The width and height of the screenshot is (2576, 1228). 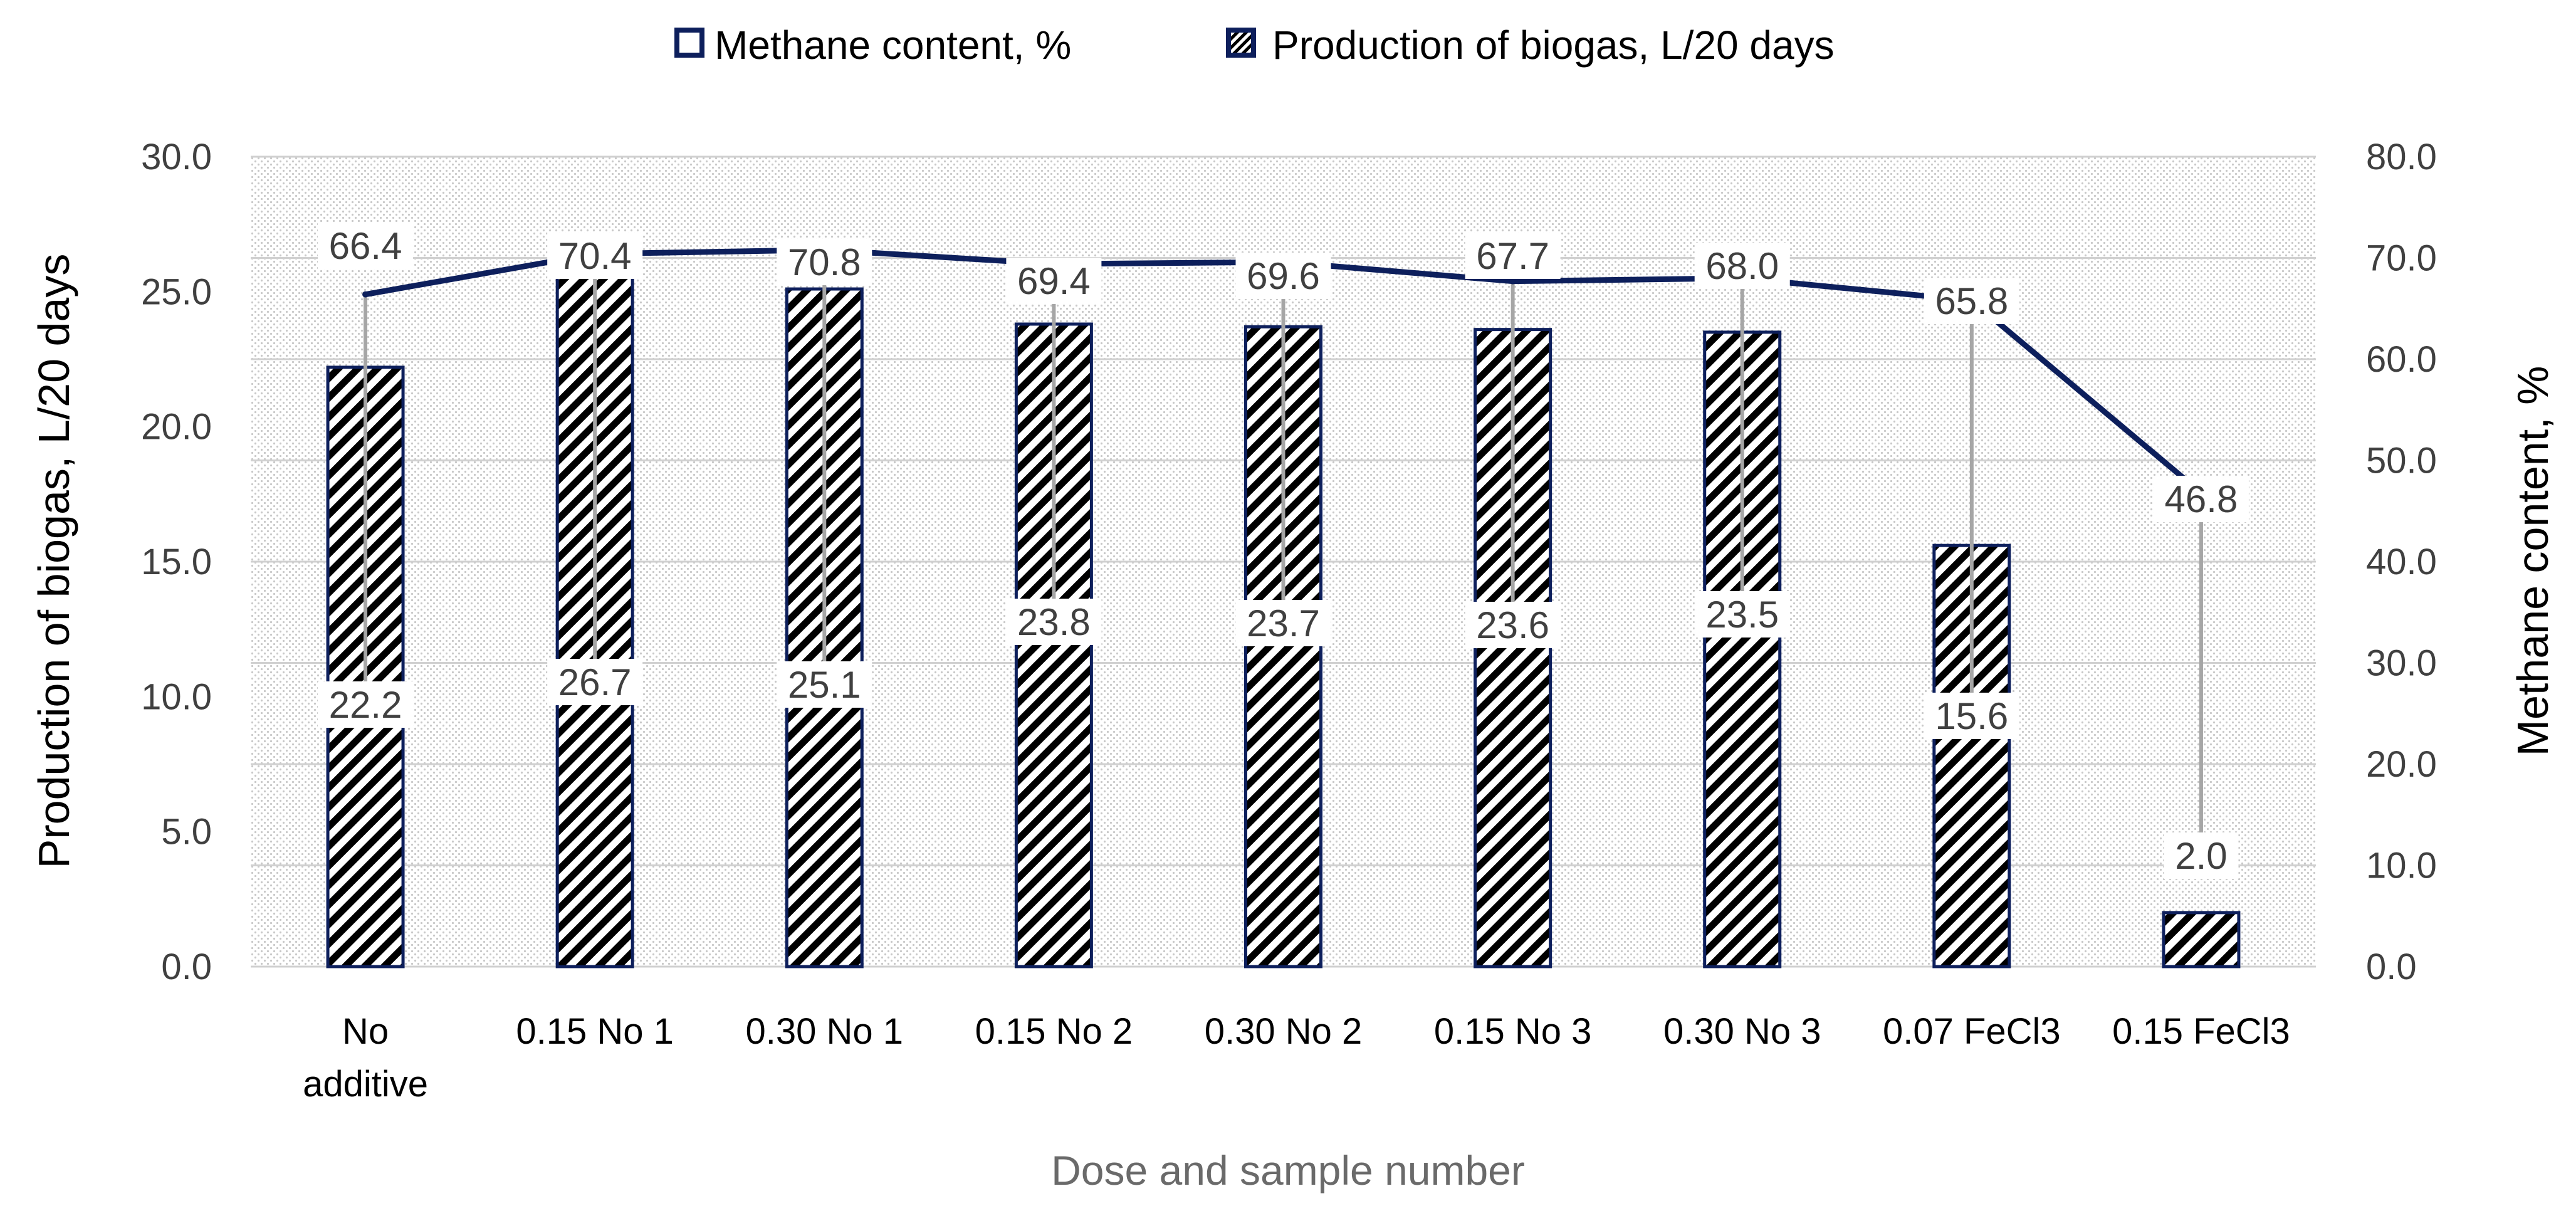 I want to click on right-tick-label: 30.0, so click(x=2401, y=663).